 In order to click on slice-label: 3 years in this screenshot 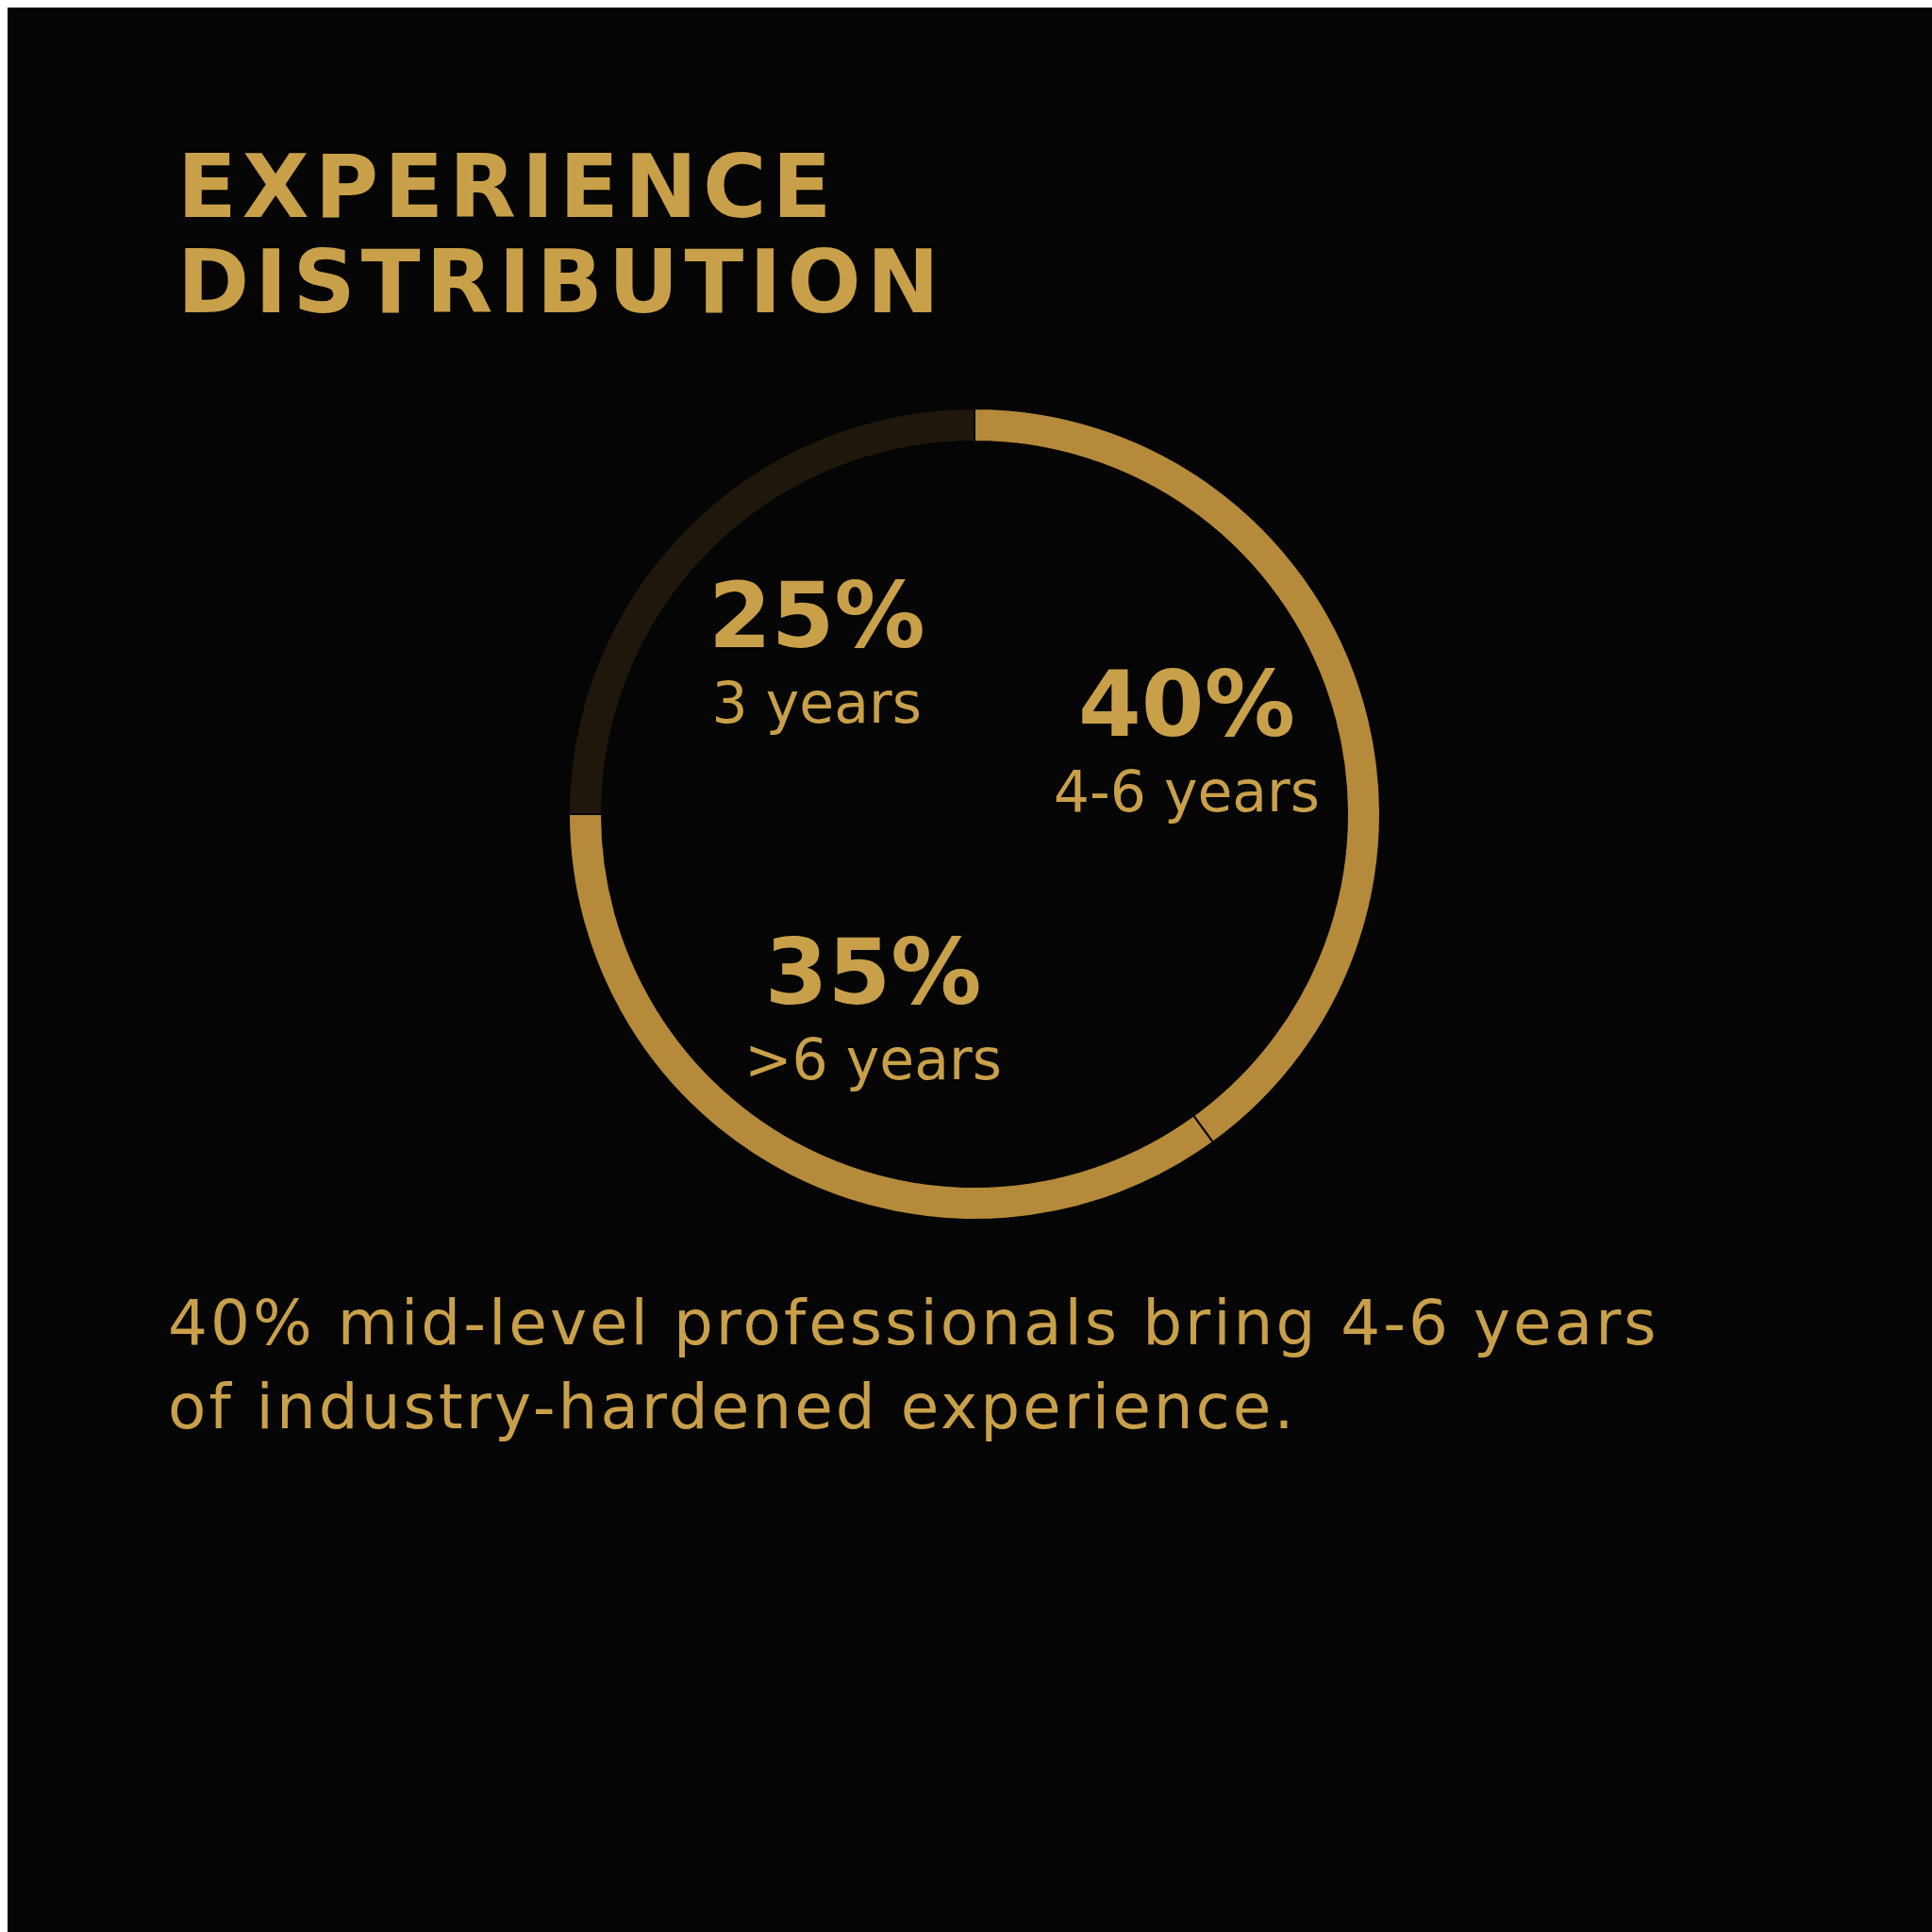, I will do `click(817, 703)`.